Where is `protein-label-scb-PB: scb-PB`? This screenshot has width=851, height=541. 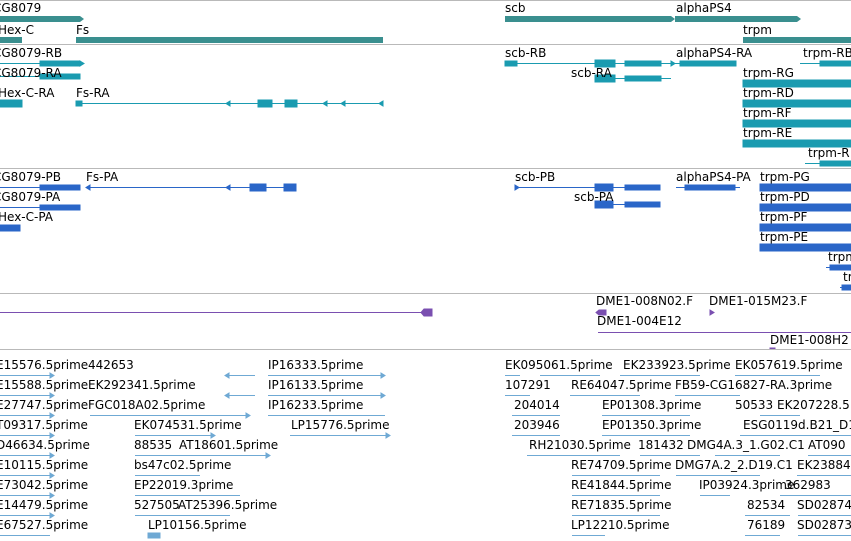
protein-label-scb-PB: scb-PB is located at coordinates (535, 177).